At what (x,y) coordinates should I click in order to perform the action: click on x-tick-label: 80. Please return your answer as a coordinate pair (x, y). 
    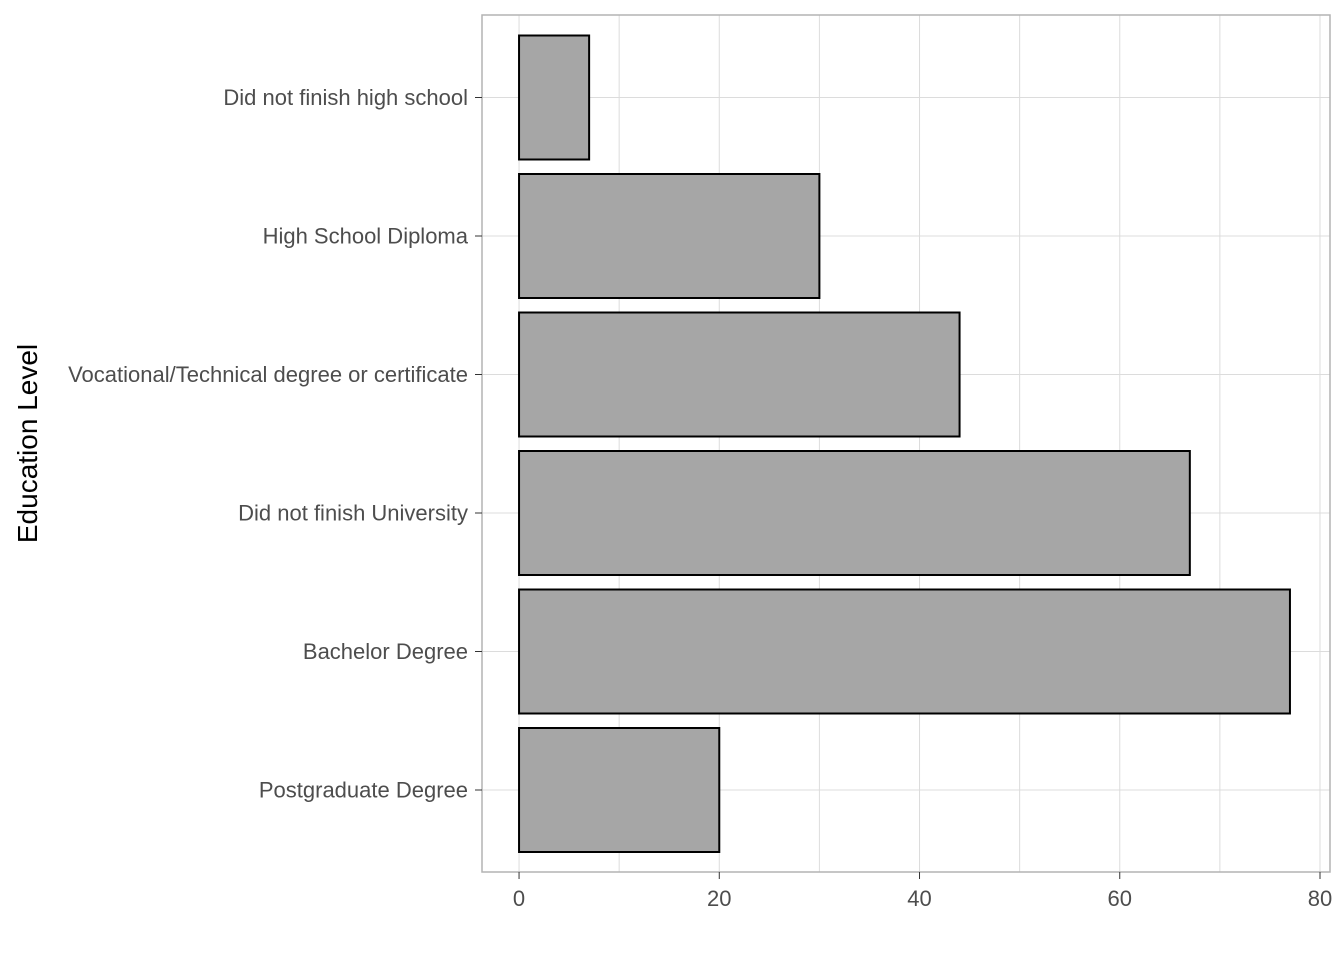
    Looking at the image, I should click on (1320, 898).